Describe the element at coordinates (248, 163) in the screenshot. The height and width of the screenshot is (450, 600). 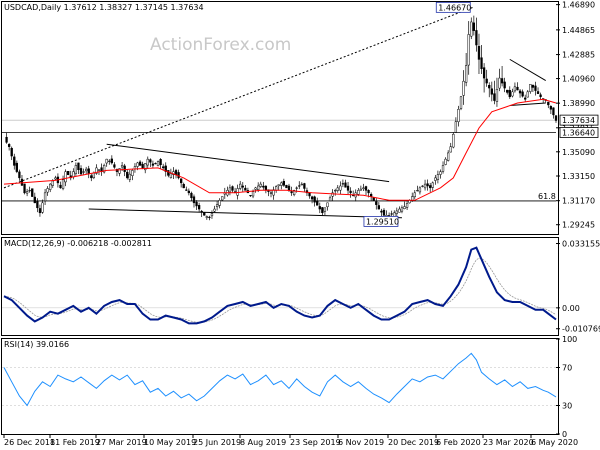
I see `trendline-falling-upper` at that location.